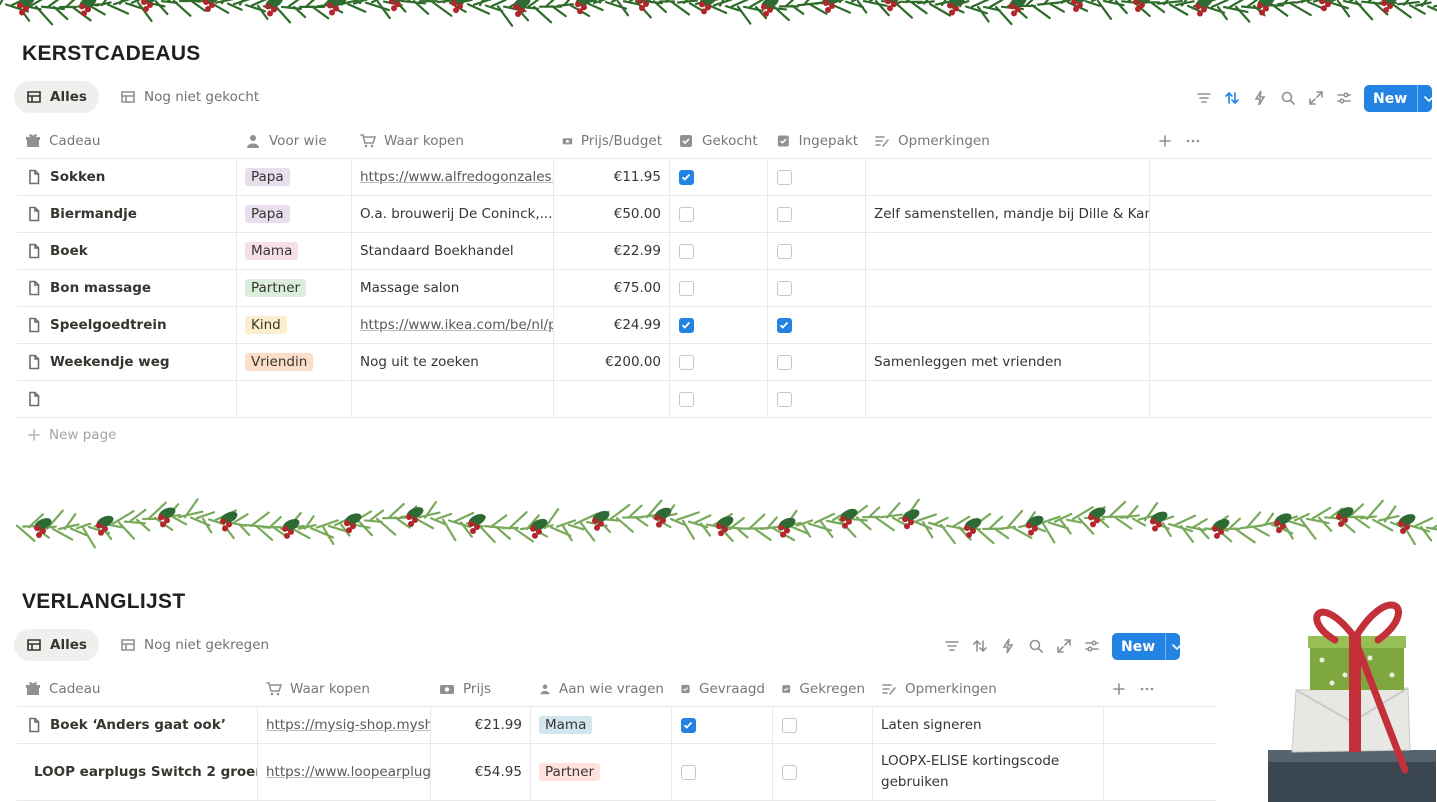 The height and width of the screenshot is (802, 1437). Describe the element at coordinates (348, 725) in the screenshot. I see `link: https://mysig-shop.myshop` at that location.